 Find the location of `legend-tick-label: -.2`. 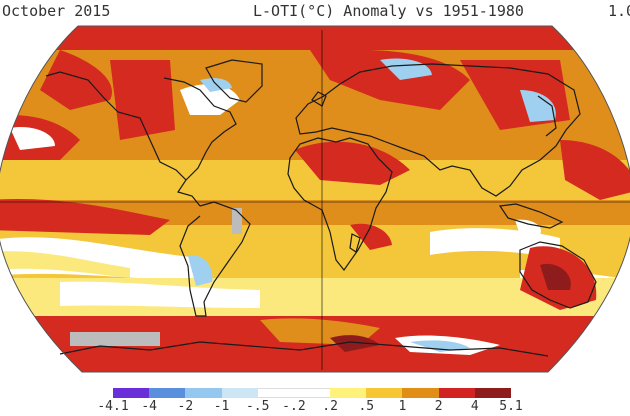

legend-tick-label: -.2 is located at coordinates (294, 406).